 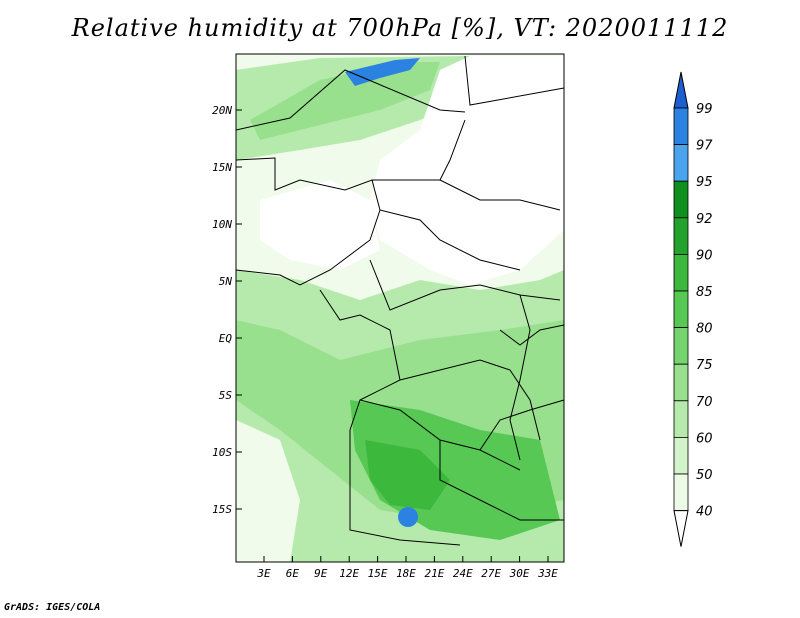 I want to click on colorbar-level-label: 97, so click(x=704, y=146).